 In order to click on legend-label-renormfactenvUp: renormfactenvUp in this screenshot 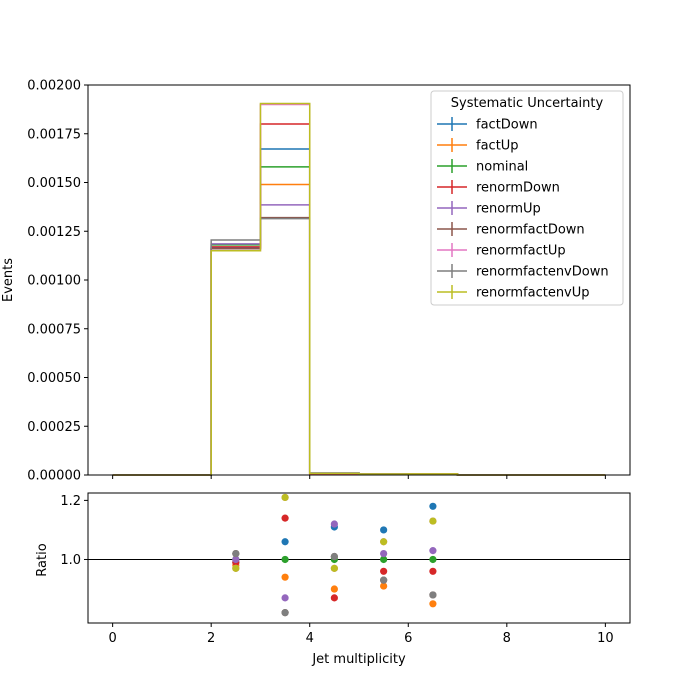, I will do `click(533, 293)`.